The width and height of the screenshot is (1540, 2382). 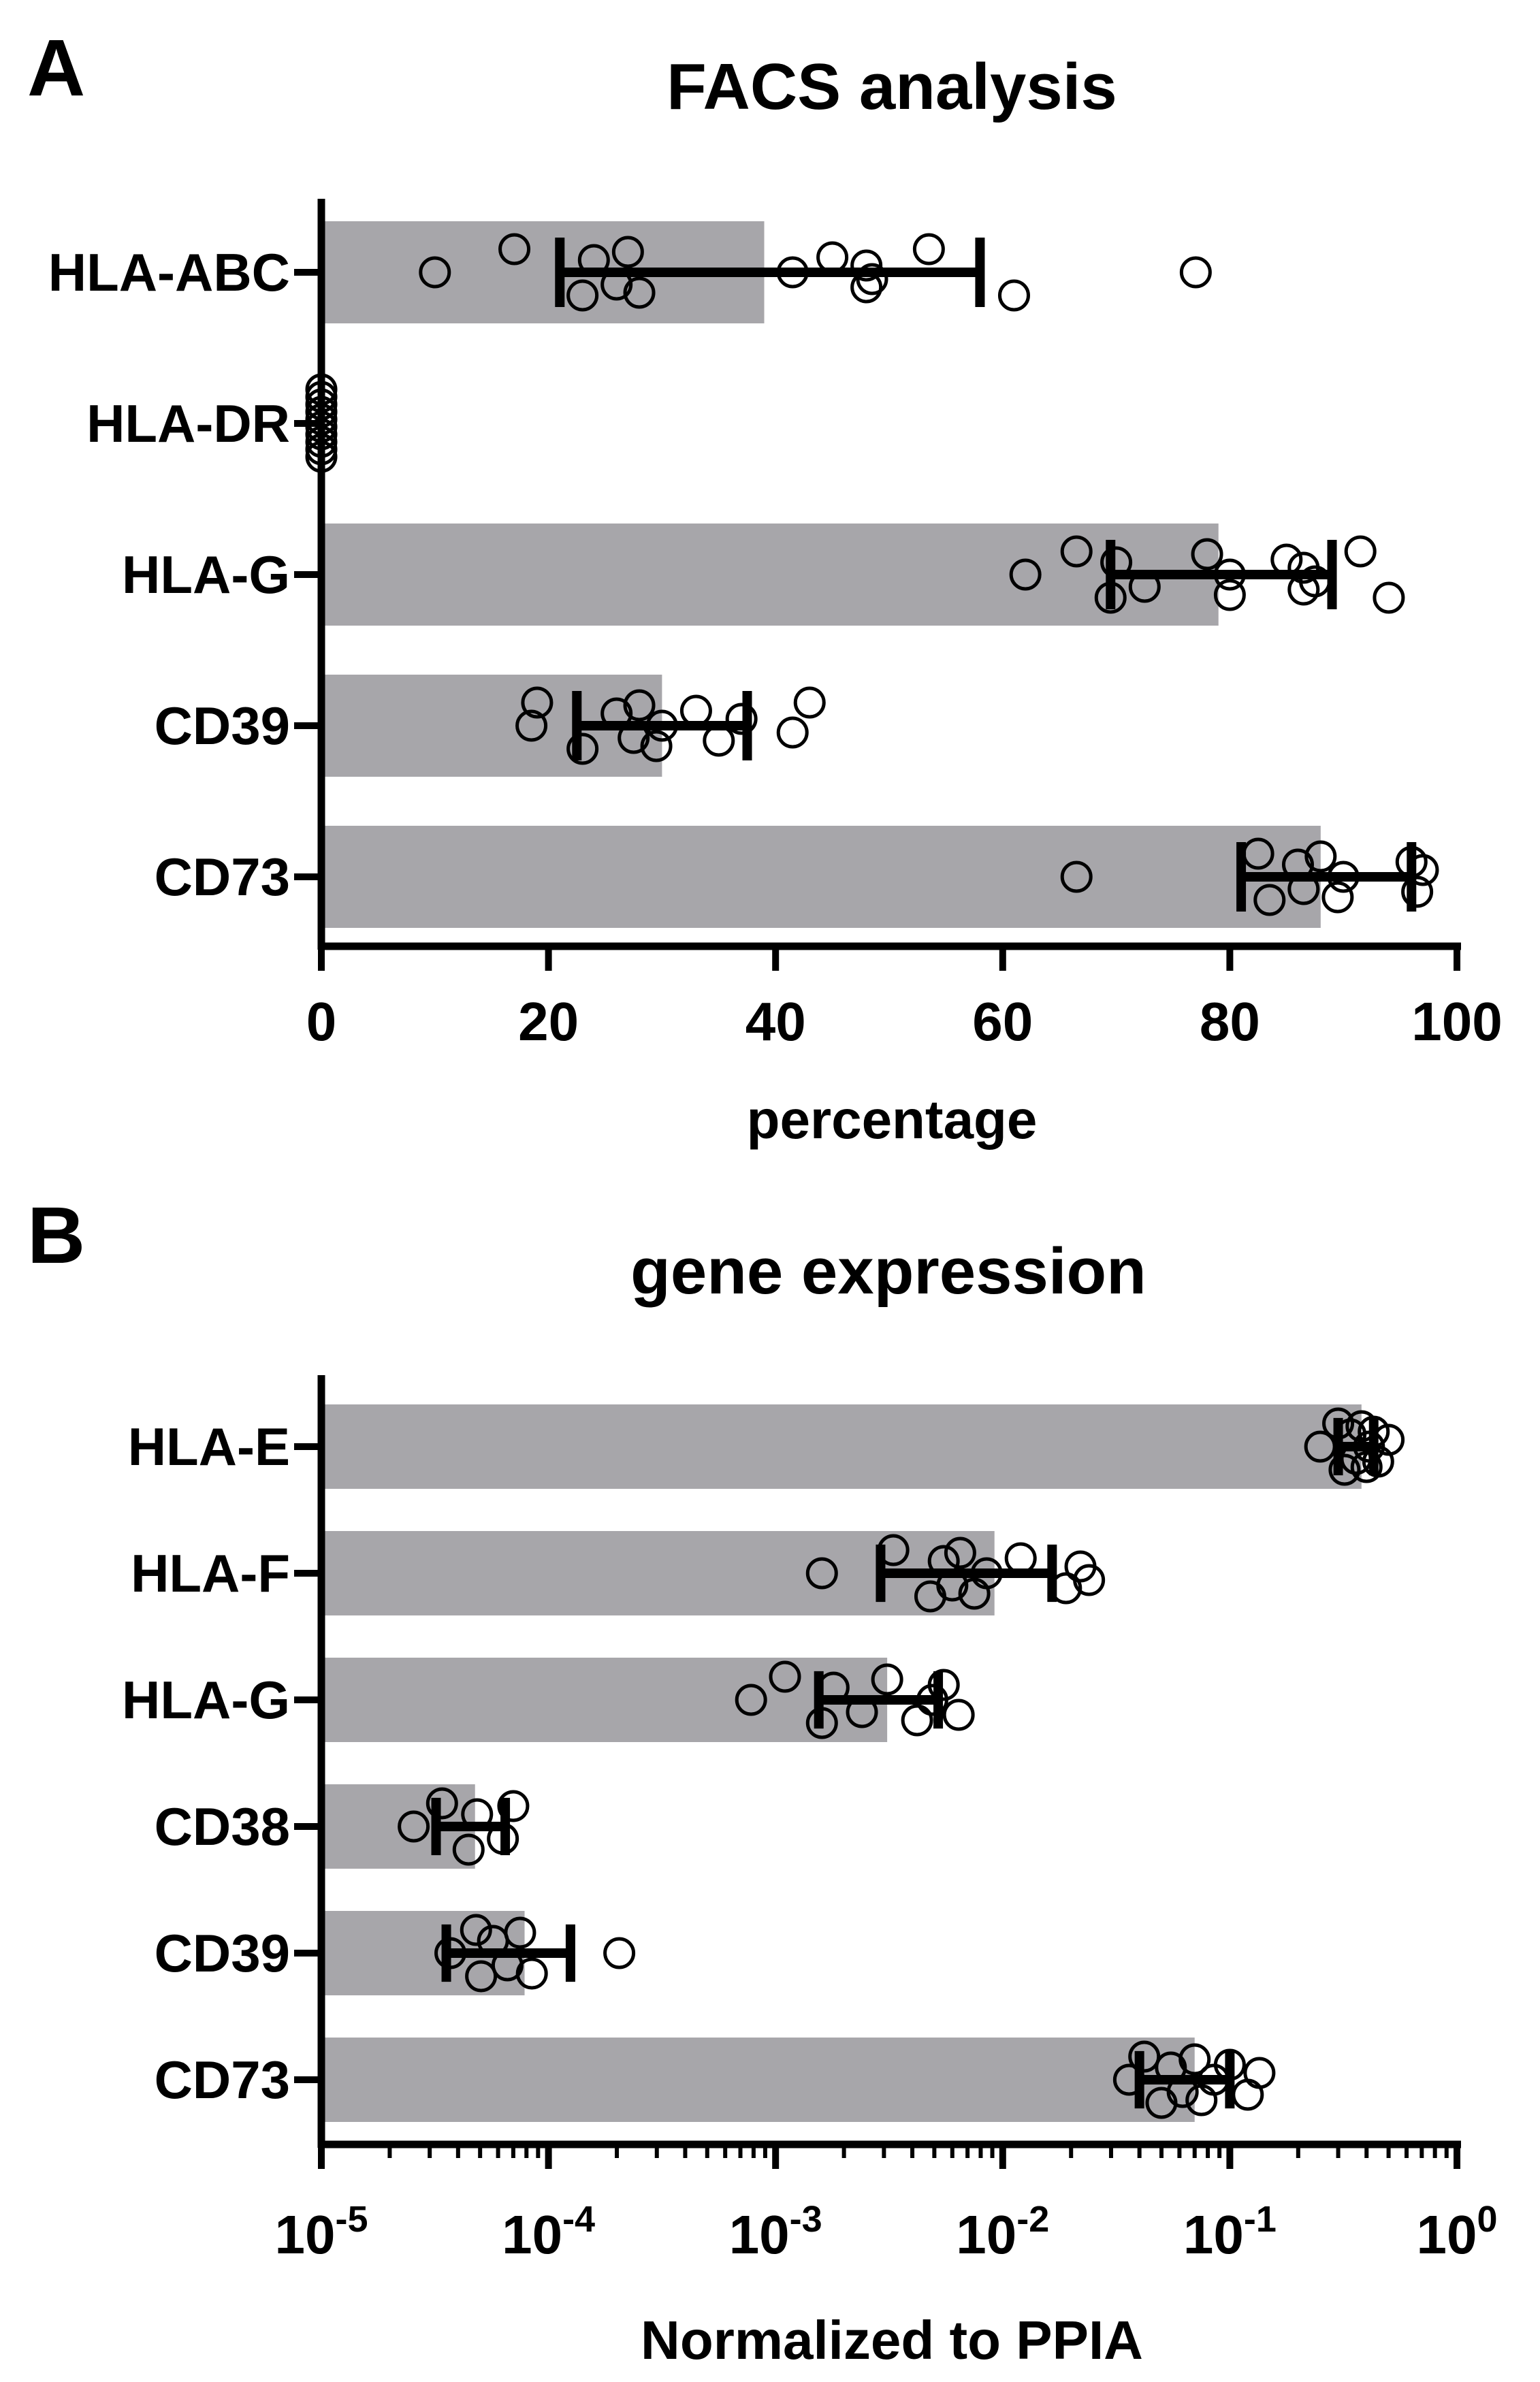 I want to click on panel-b-letter: B, so click(x=56, y=1236).